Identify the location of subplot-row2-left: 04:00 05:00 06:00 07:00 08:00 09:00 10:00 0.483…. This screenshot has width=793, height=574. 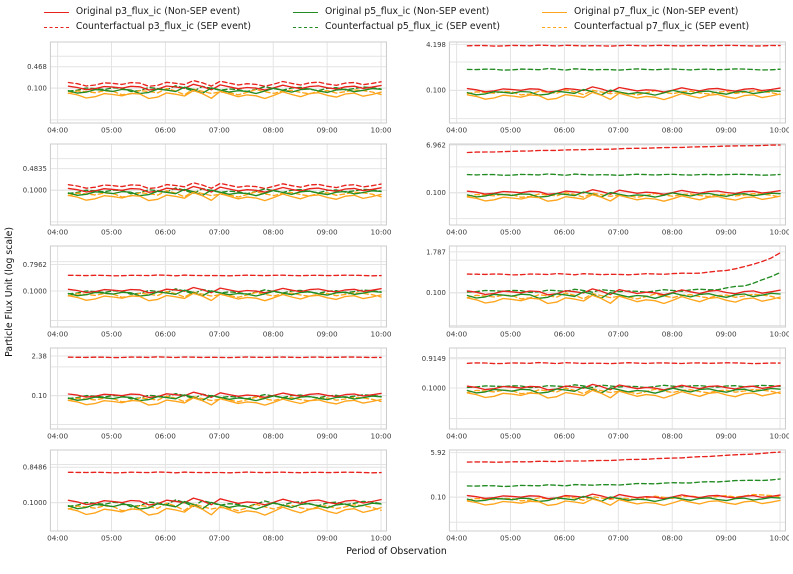
(203, 189).